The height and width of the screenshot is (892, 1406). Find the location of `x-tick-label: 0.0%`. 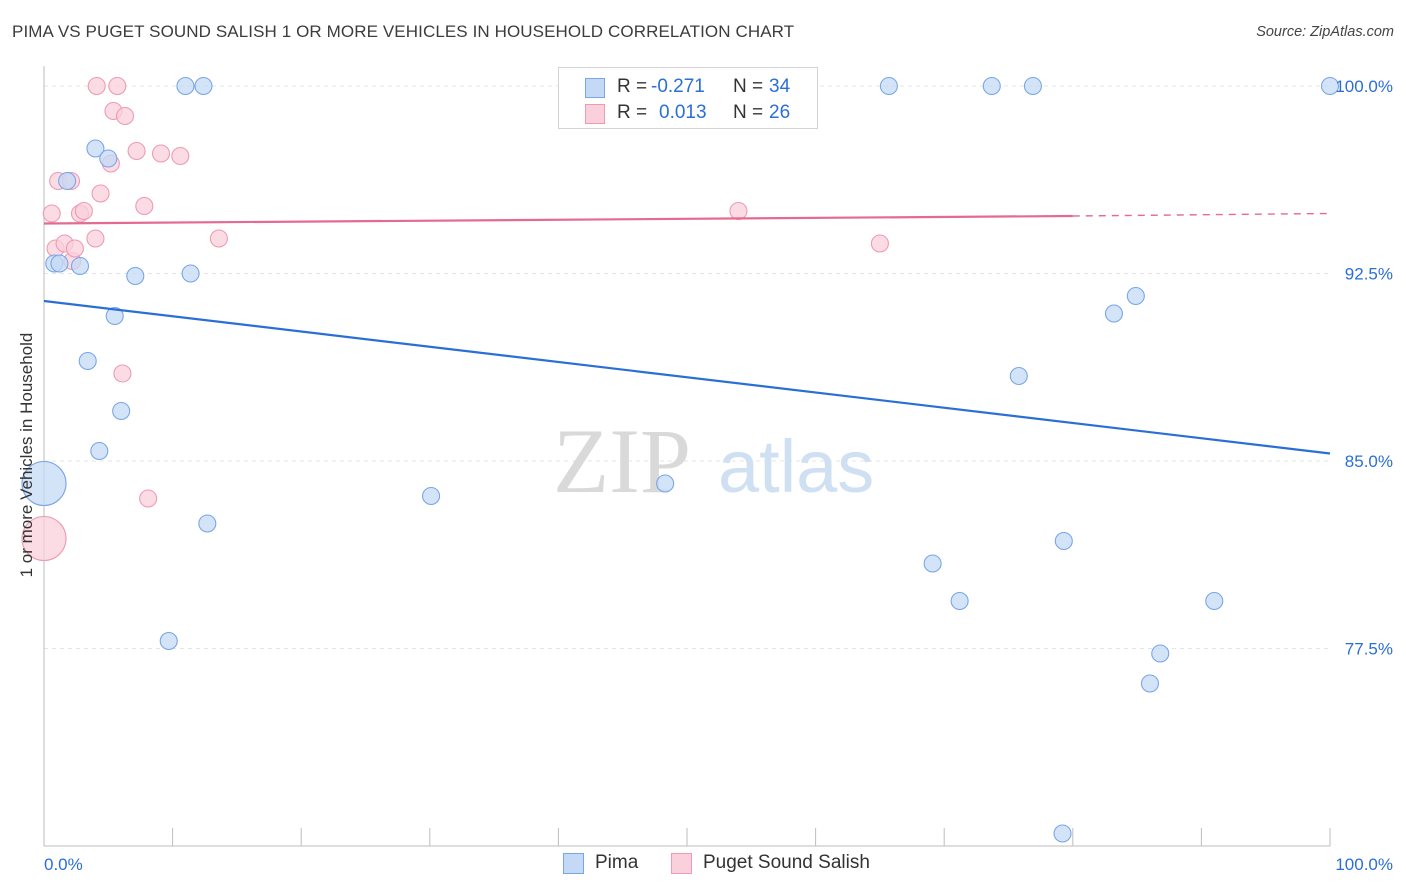

x-tick-label: 0.0% is located at coordinates (63, 864).